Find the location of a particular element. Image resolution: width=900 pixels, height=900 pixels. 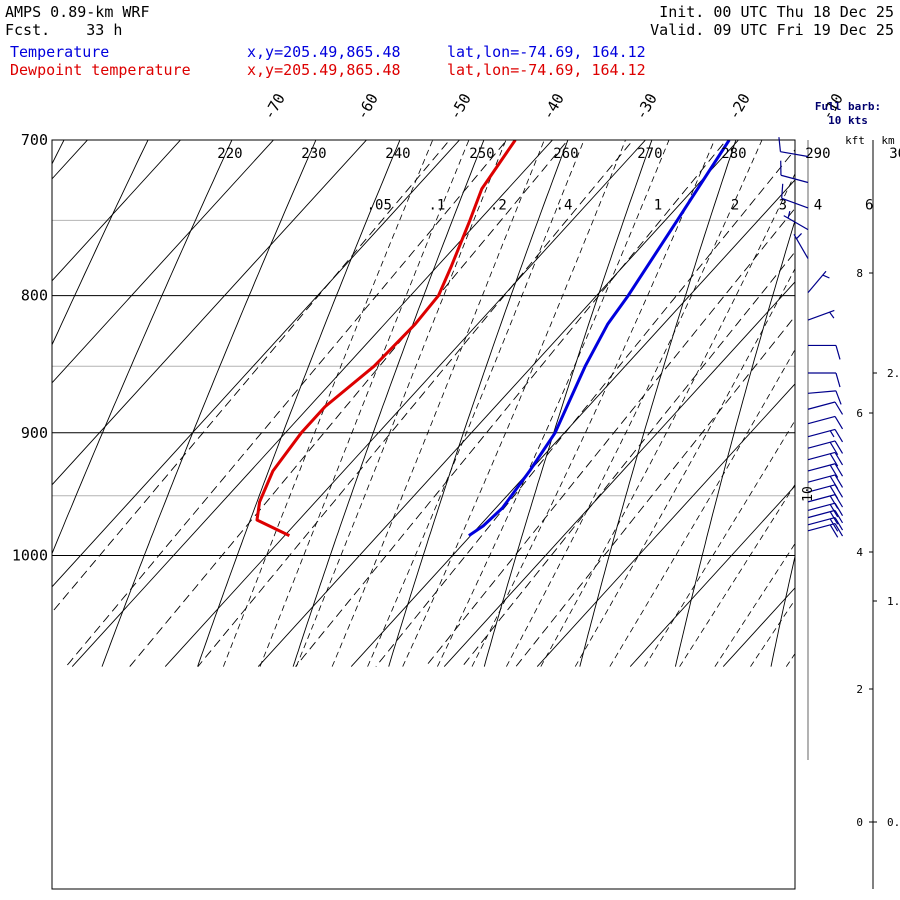

pressure-label-1000: 1000 is located at coordinates (30, 556).